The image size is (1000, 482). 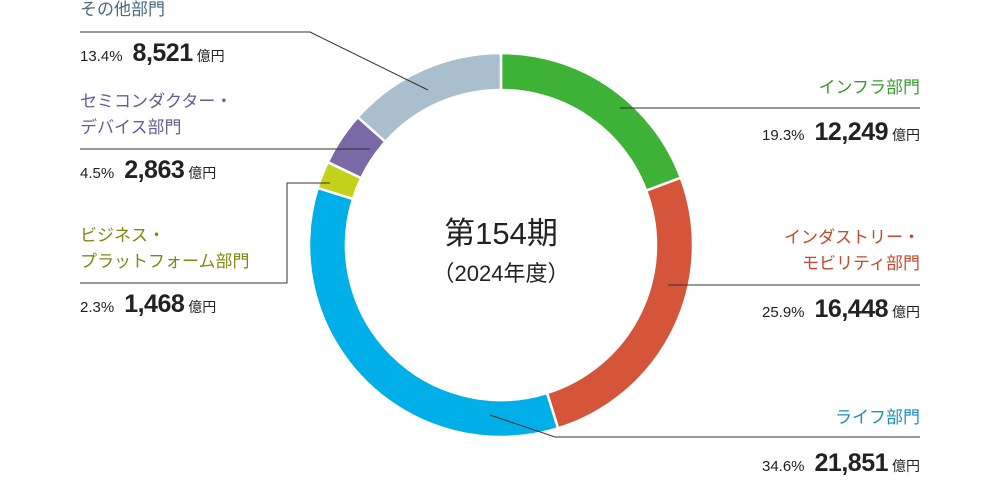 I want to click on value-row: 2.3% 1,468 億円, so click(x=148, y=304).